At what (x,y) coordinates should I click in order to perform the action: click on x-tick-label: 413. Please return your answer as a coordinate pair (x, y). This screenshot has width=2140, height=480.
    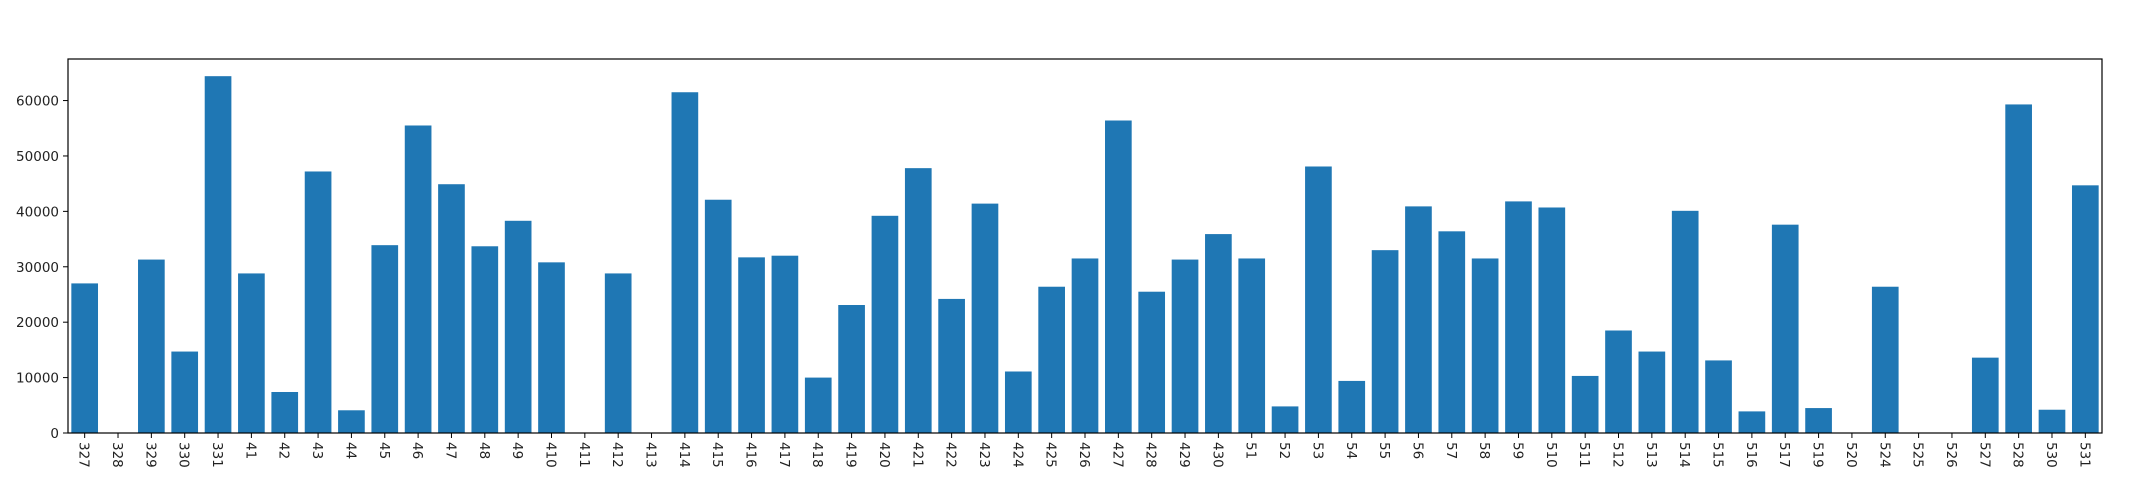
    Looking at the image, I should click on (651, 455).